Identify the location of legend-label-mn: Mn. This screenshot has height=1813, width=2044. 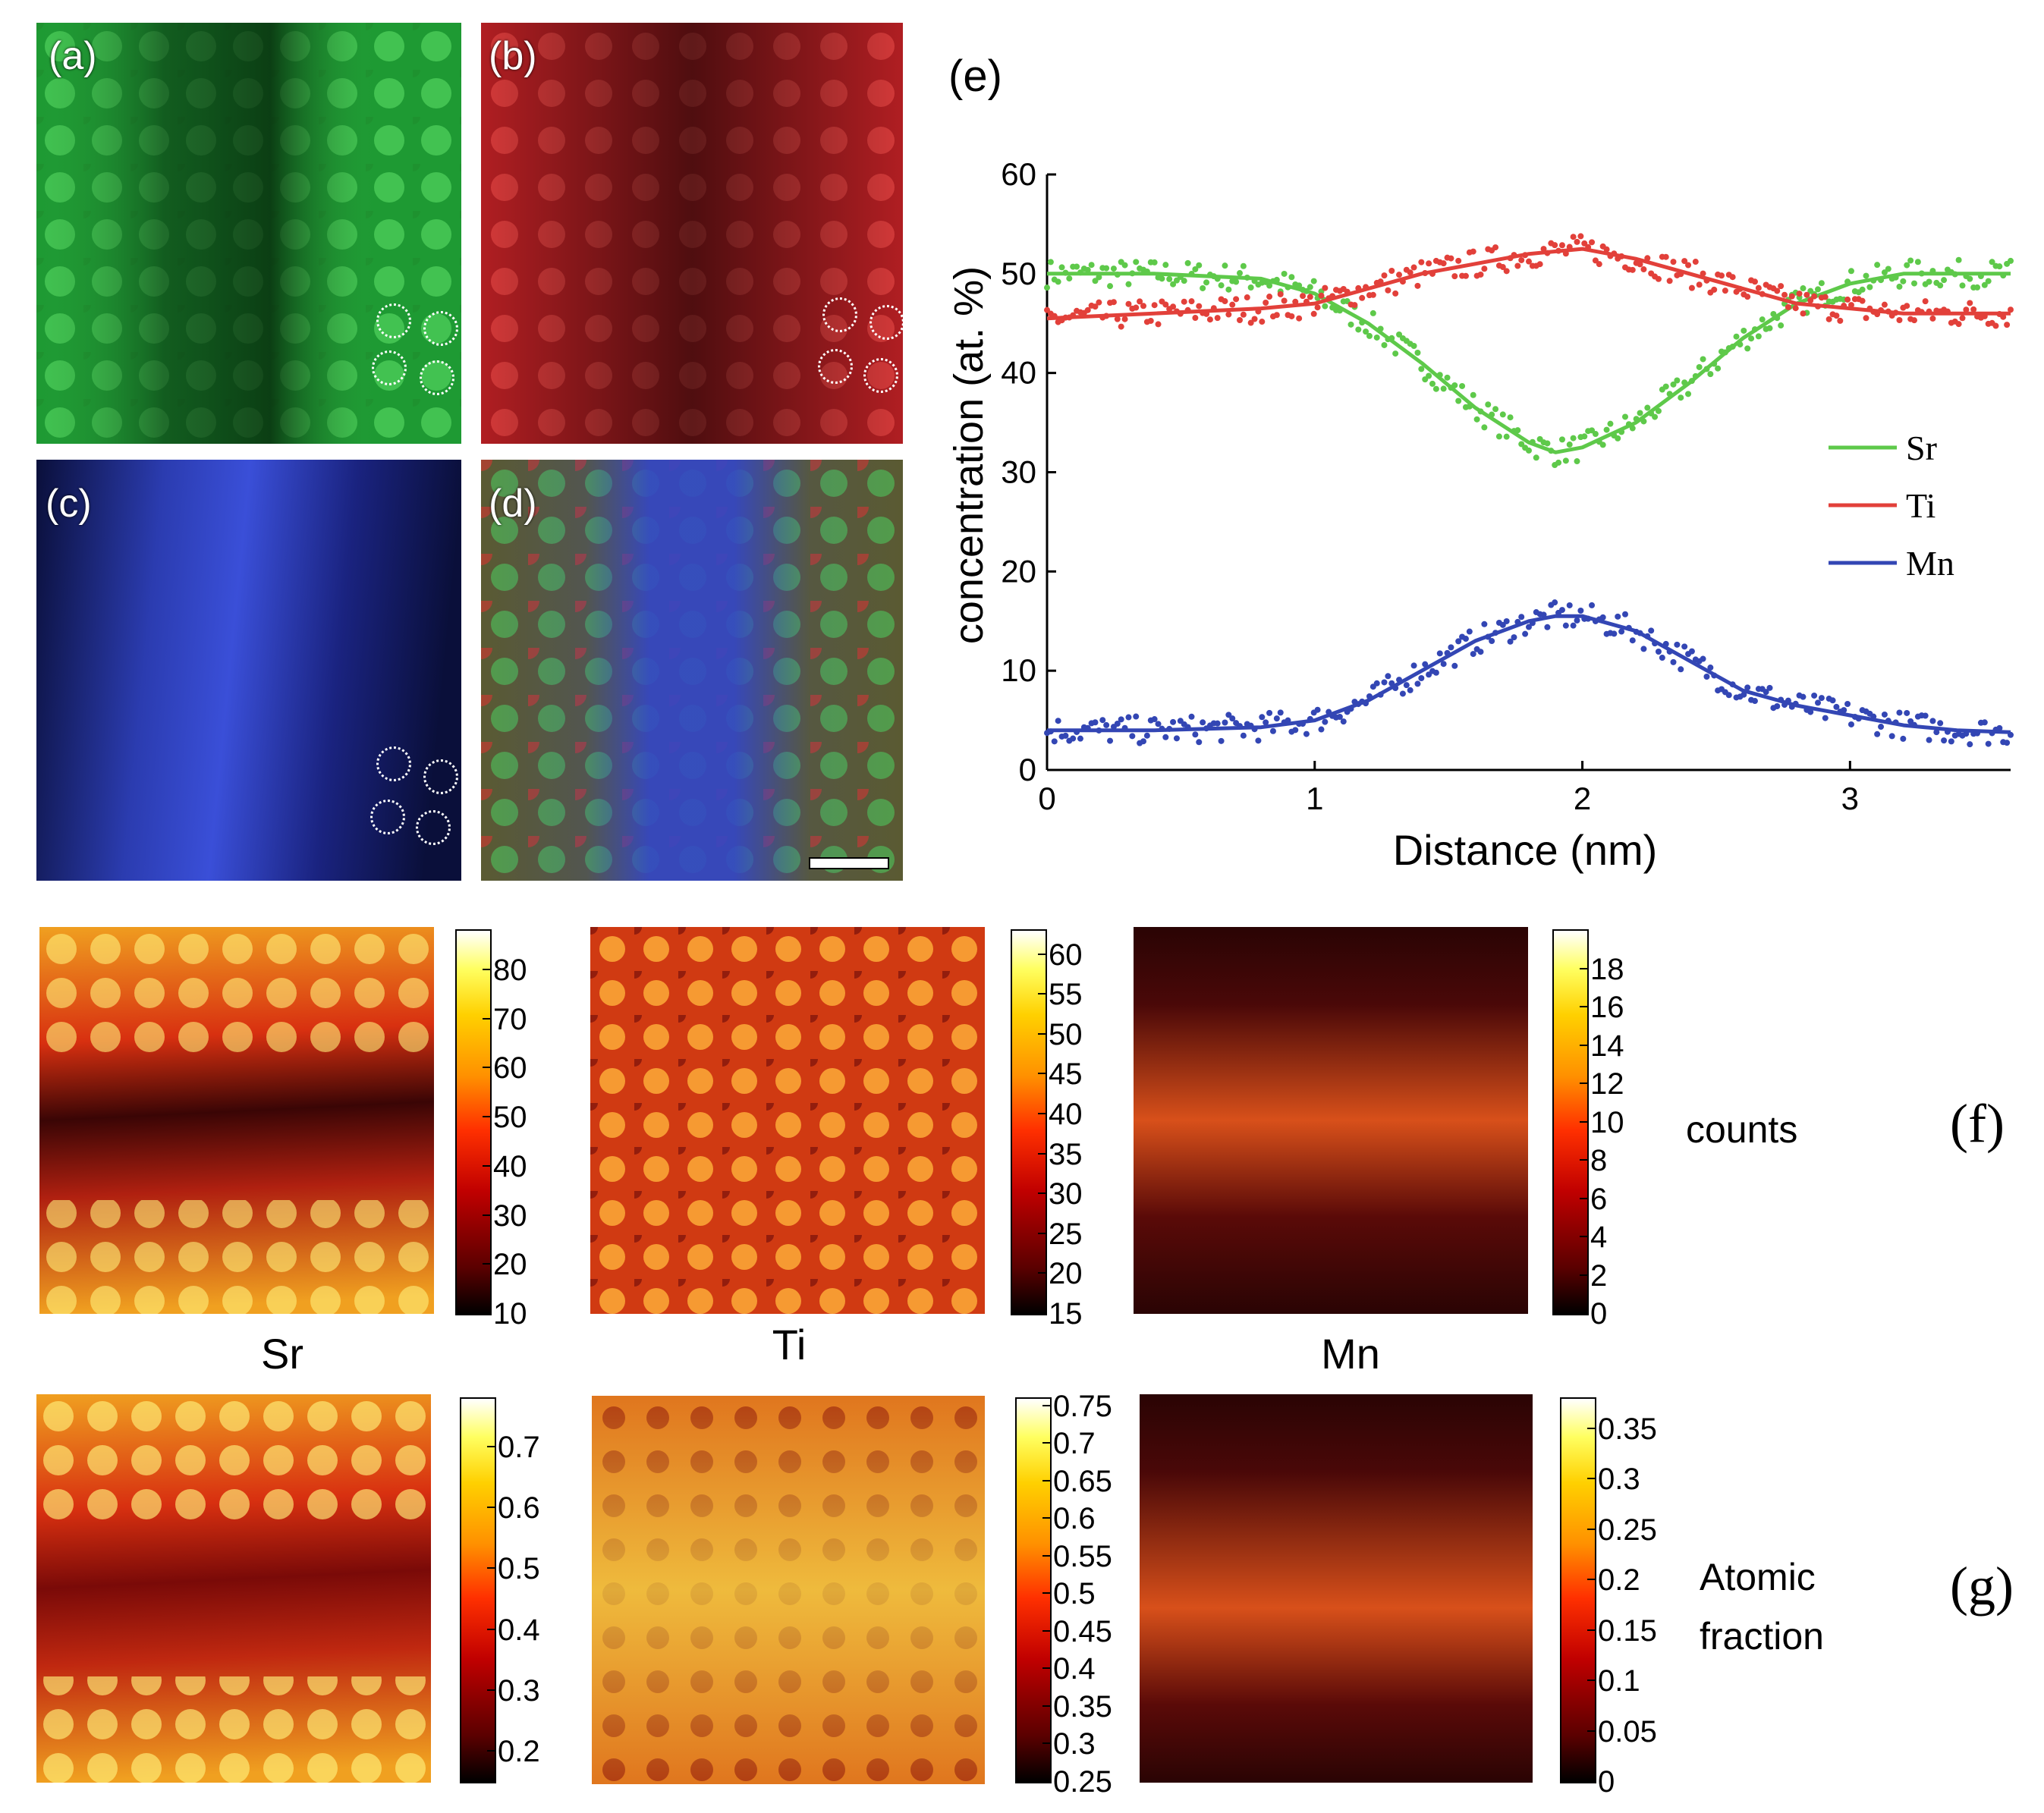
(1930, 563).